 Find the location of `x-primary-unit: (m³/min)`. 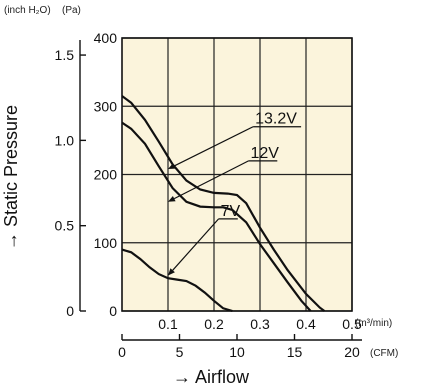

x-primary-unit: (m³/min) is located at coordinates (373, 323).